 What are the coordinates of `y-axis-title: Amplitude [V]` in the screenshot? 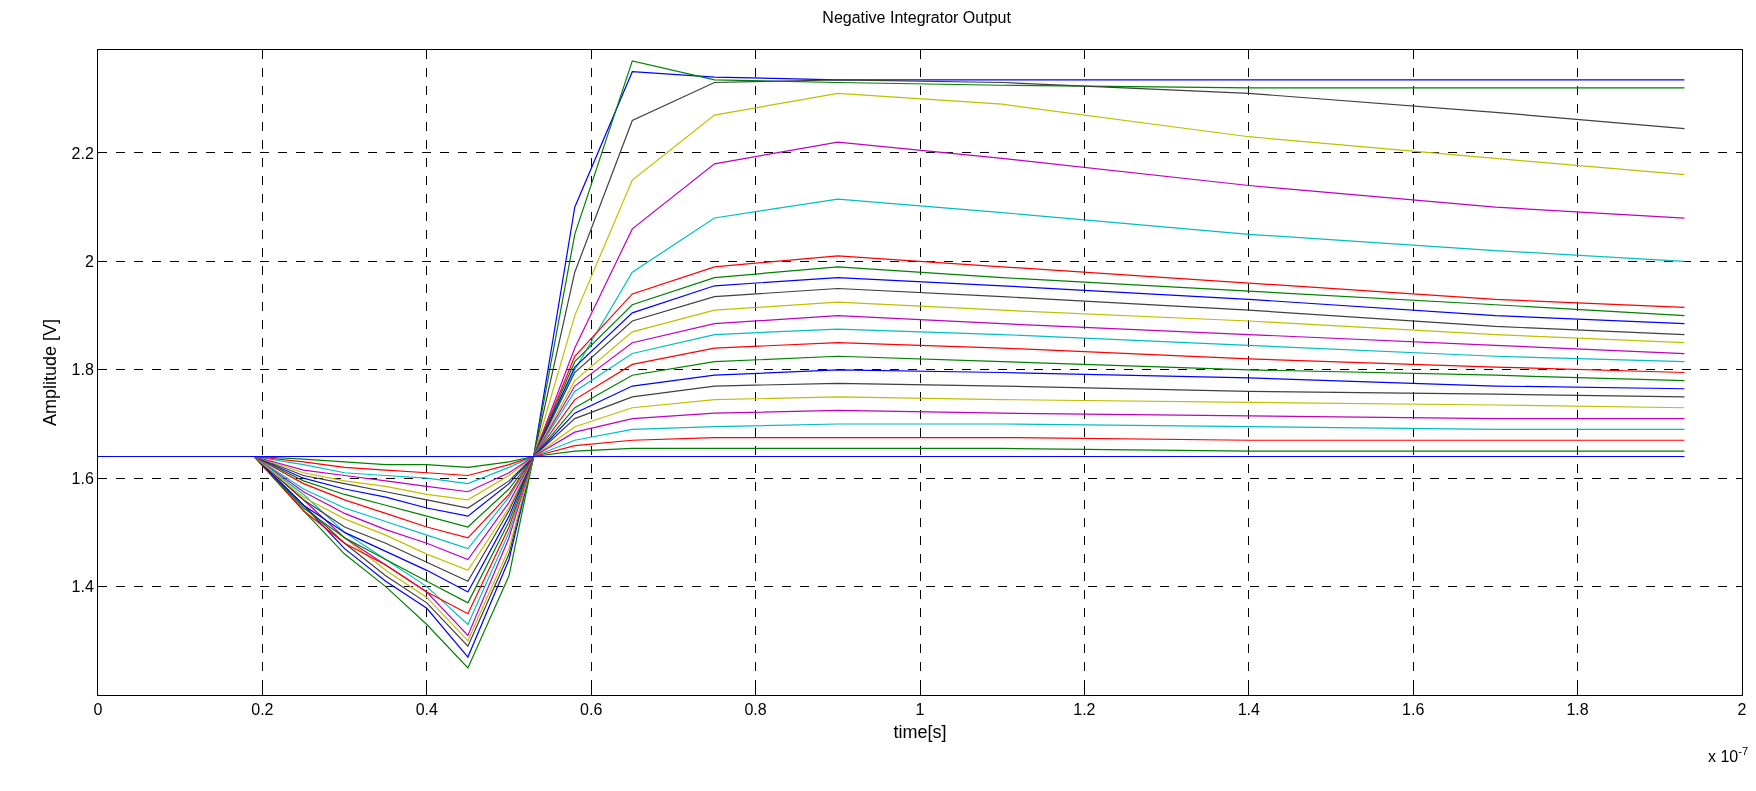 It's located at (49, 372).